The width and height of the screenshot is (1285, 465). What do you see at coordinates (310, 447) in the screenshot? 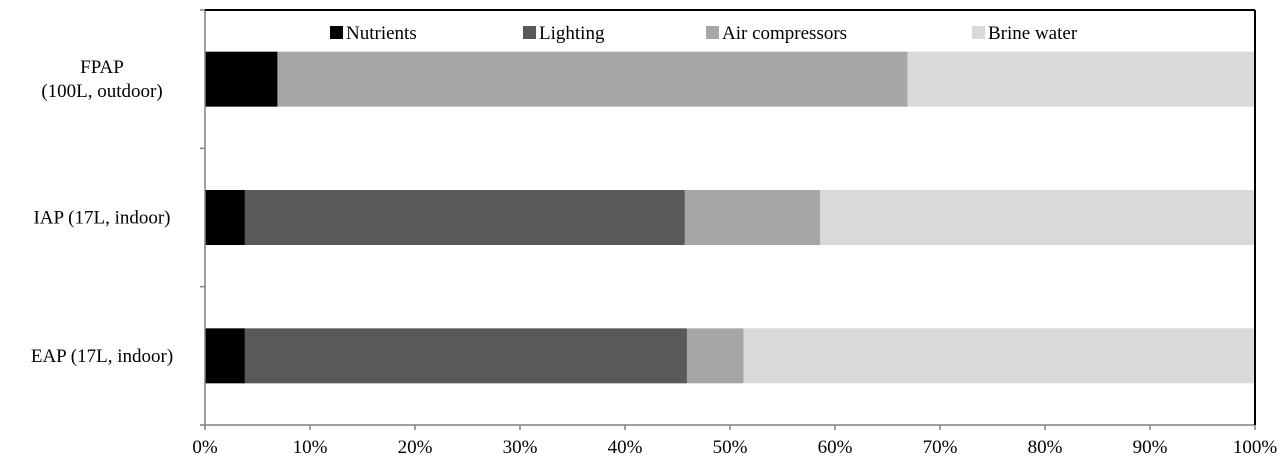
I see `x-tick-label: 10%` at bounding box center [310, 447].